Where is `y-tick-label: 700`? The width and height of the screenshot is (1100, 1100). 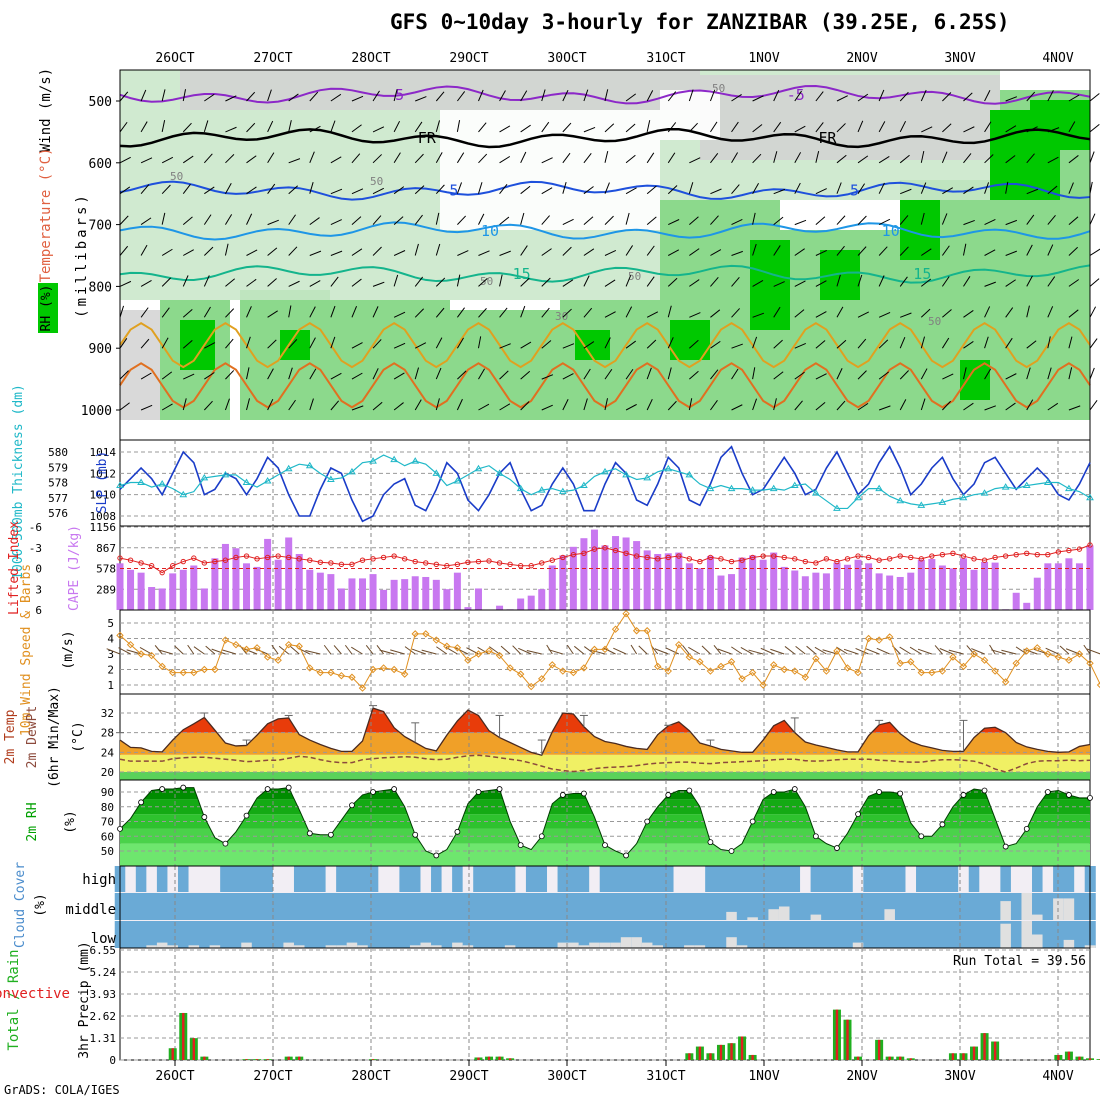
y-tick-label: 700 is located at coordinates (100, 226).